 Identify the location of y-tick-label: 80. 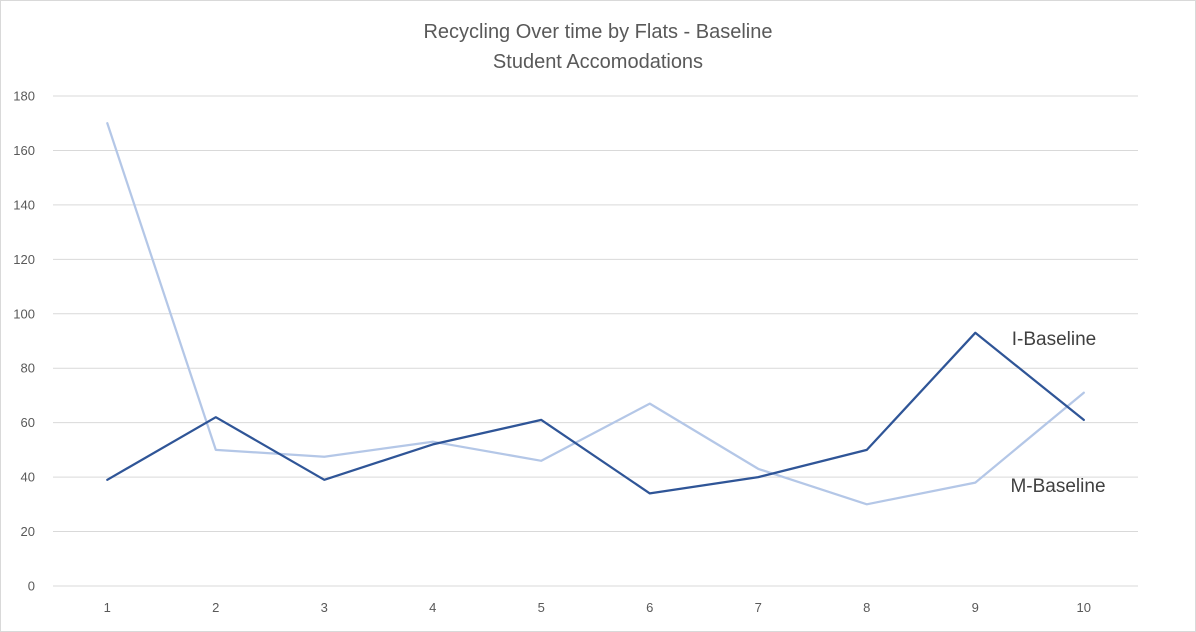
(28, 368).